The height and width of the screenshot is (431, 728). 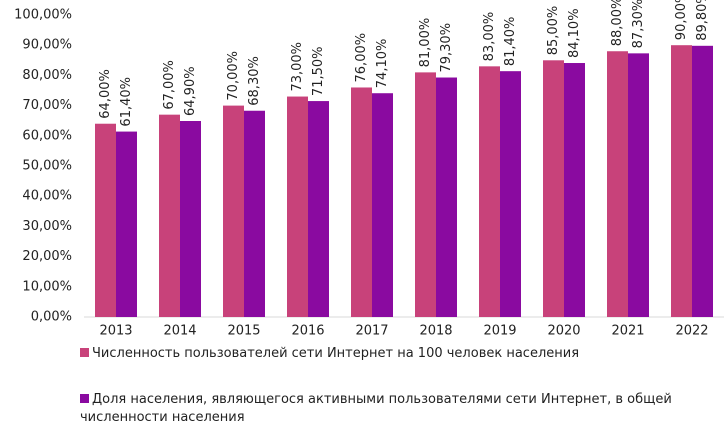 What do you see at coordinates (47, 226) in the screenshot?
I see `y-tick-label: 30,00%` at bounding box center [47, 226].